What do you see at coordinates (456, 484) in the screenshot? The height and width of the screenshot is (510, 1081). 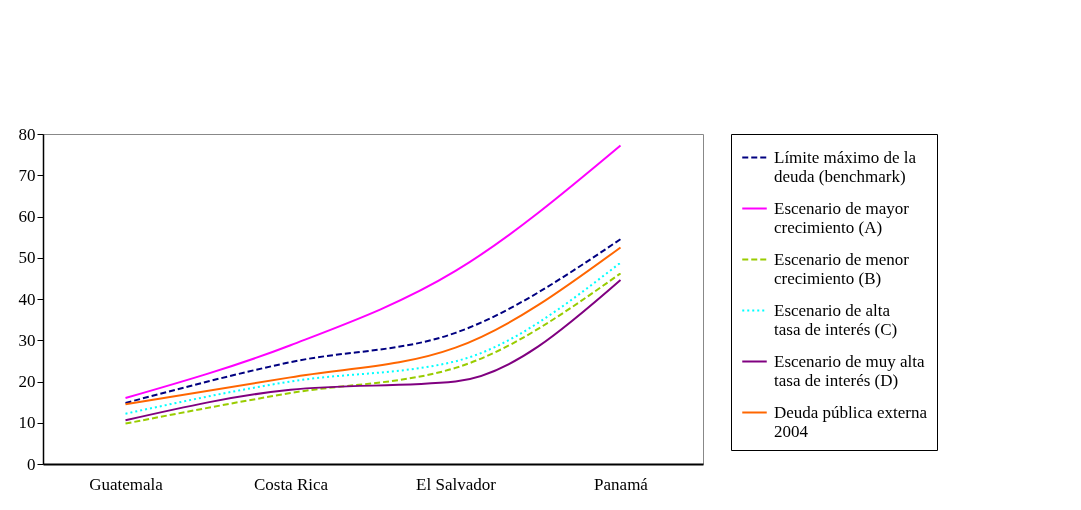 I see `x-tick-label: El Salvador` at bounding box center [456, 484].